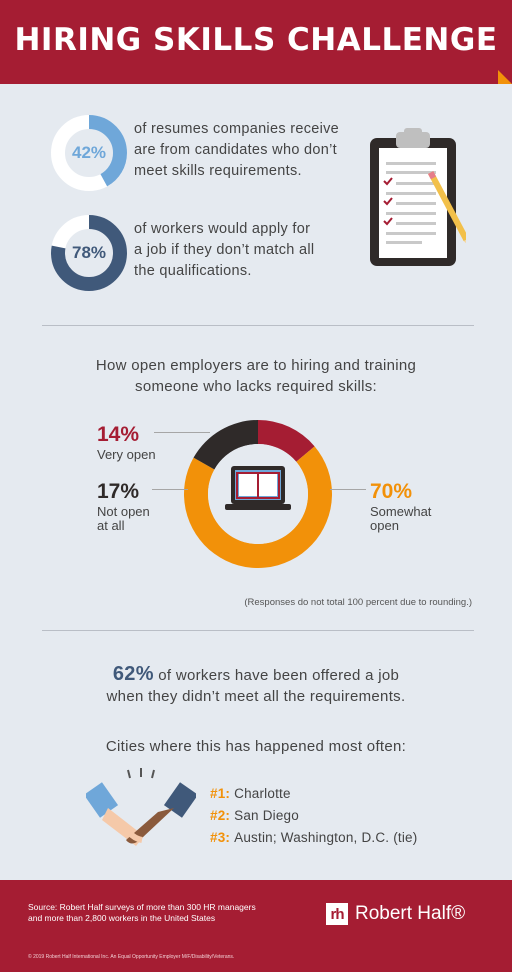 The width and height of the screenshot is (512, 972). I want to click on city-rank: #3:, so click(220, 837).